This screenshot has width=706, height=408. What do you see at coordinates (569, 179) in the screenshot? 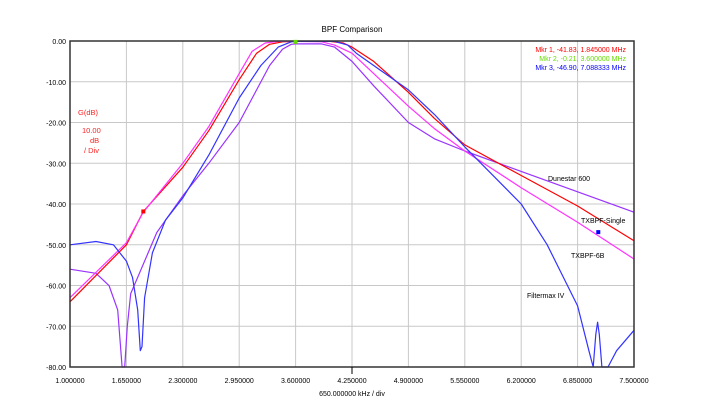
I see `label-dunestar-600: Dunestar 600` at bounding box center [569, 179].